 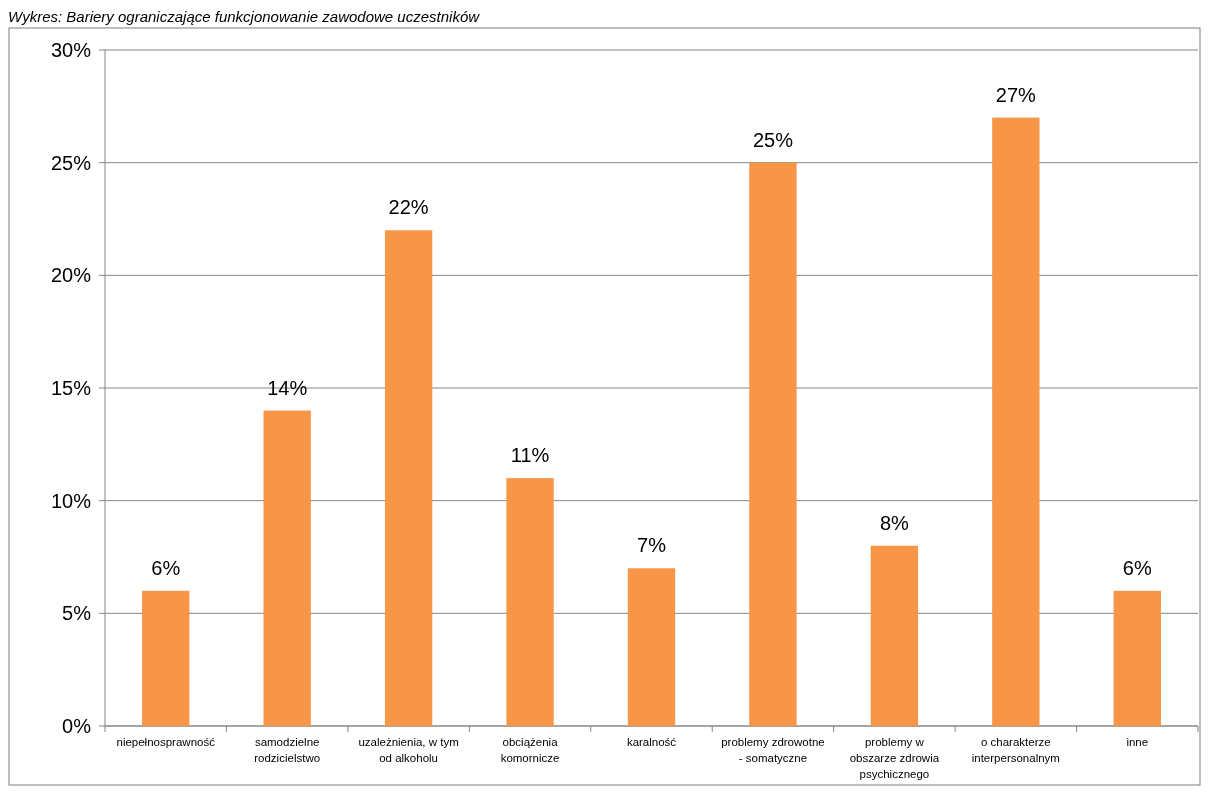 What do you see at coordinates (530, 750) in the screenshot?
I see `x-tick-label: obciążenia komornicze` at bounding box center [530, 750].